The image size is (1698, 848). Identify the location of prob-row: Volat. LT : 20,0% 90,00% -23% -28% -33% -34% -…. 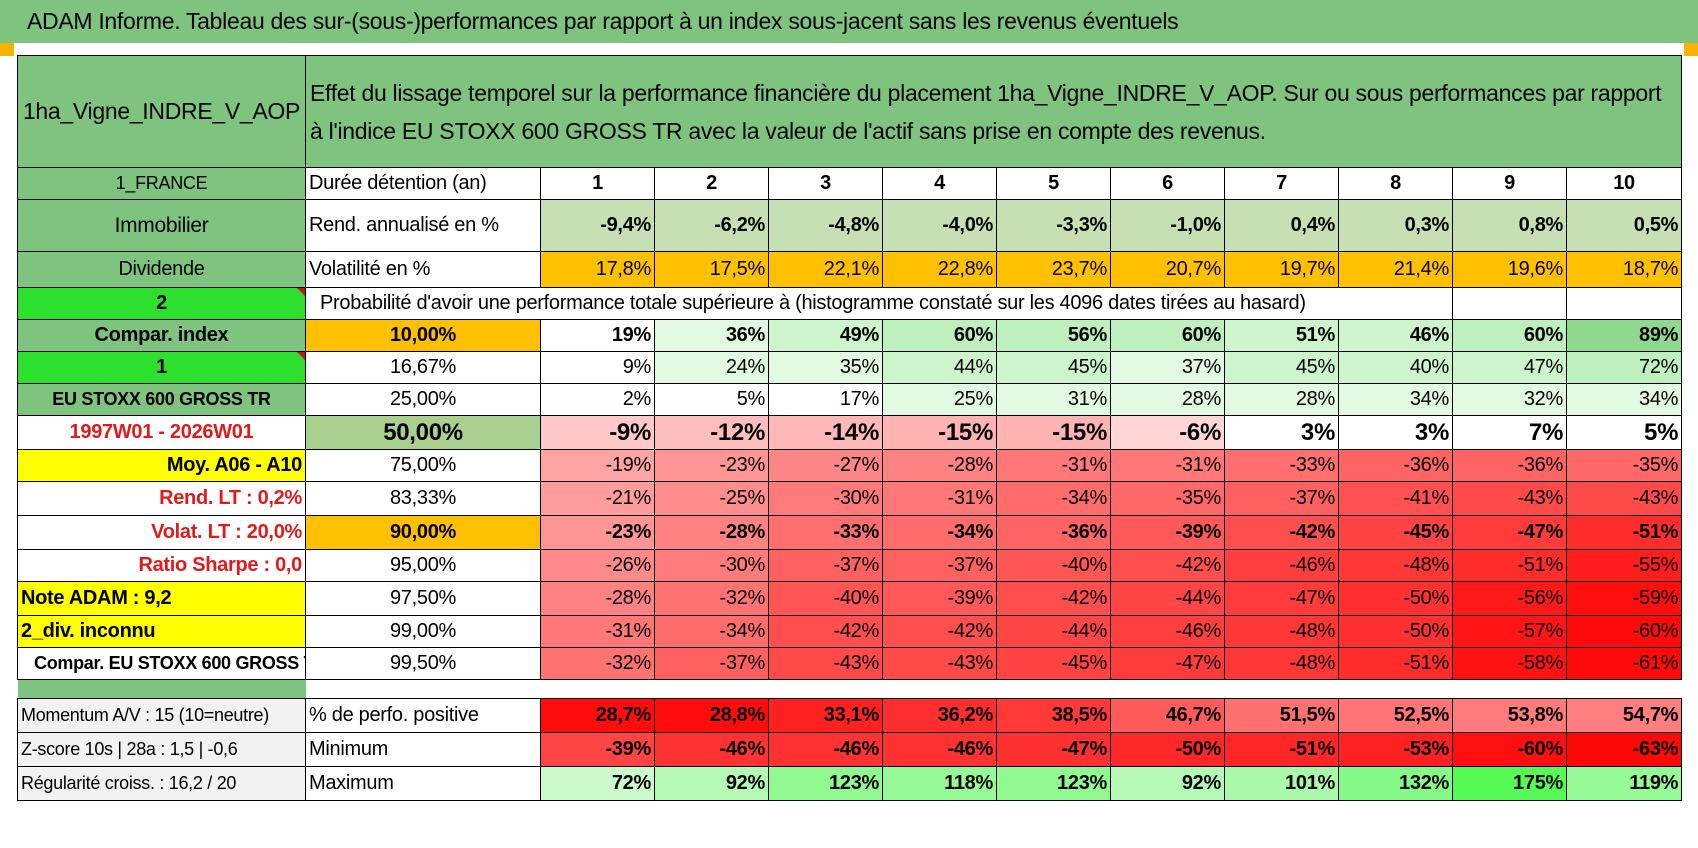
(850, 532).